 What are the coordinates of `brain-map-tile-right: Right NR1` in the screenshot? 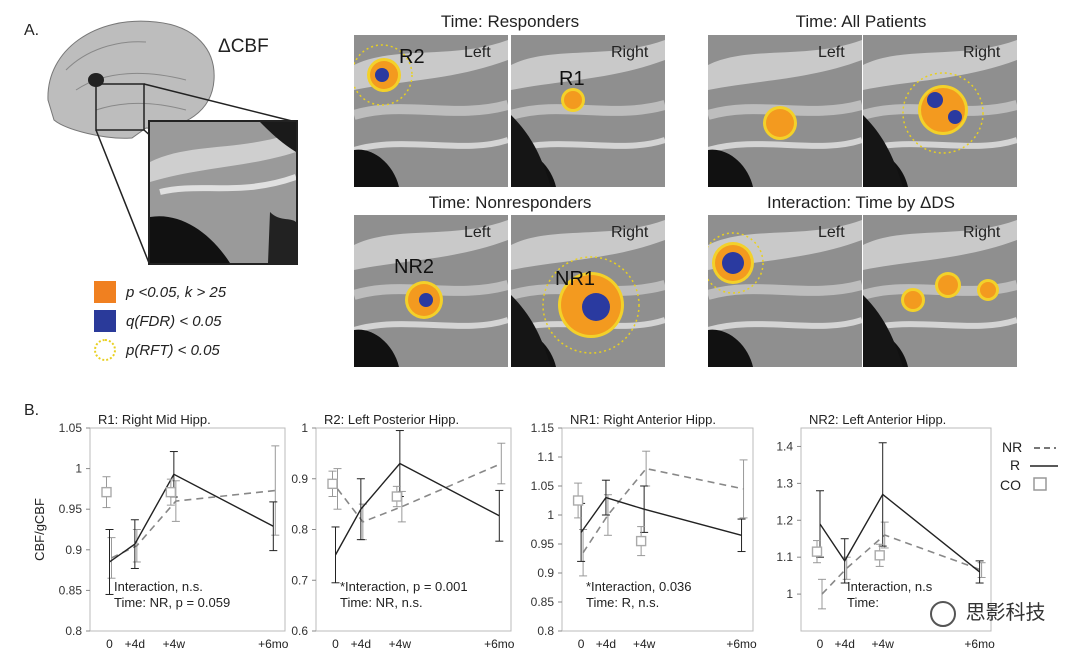 It's located at (588, 291).